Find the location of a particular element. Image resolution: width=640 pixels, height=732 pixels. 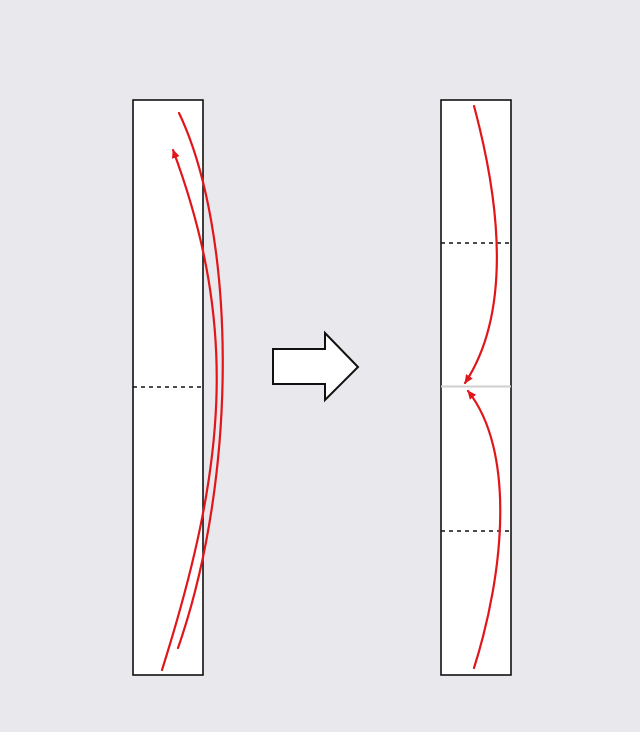

fold-arrow-top-to-center is located at coordinates (480, 244).